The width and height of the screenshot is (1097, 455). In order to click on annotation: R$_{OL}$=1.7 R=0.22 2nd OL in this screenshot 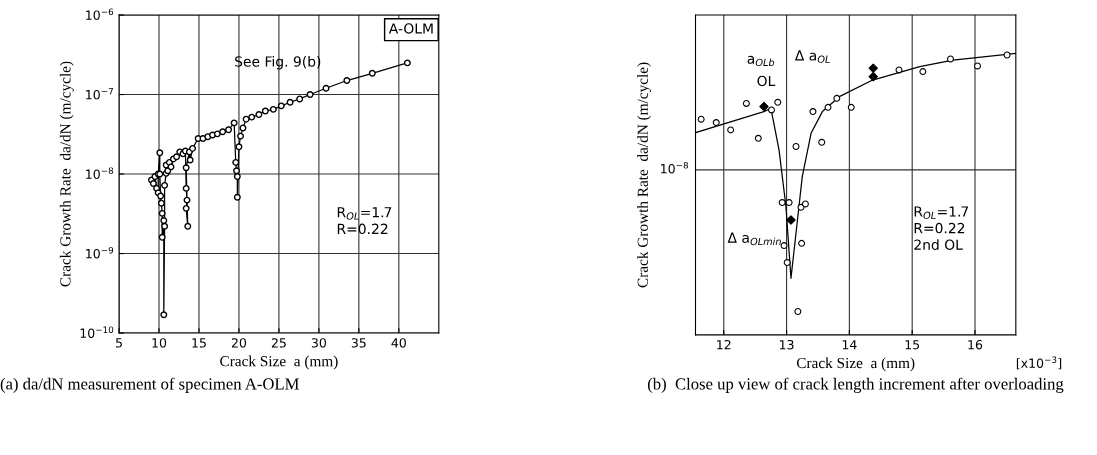, I will do `click(941, 228)`.